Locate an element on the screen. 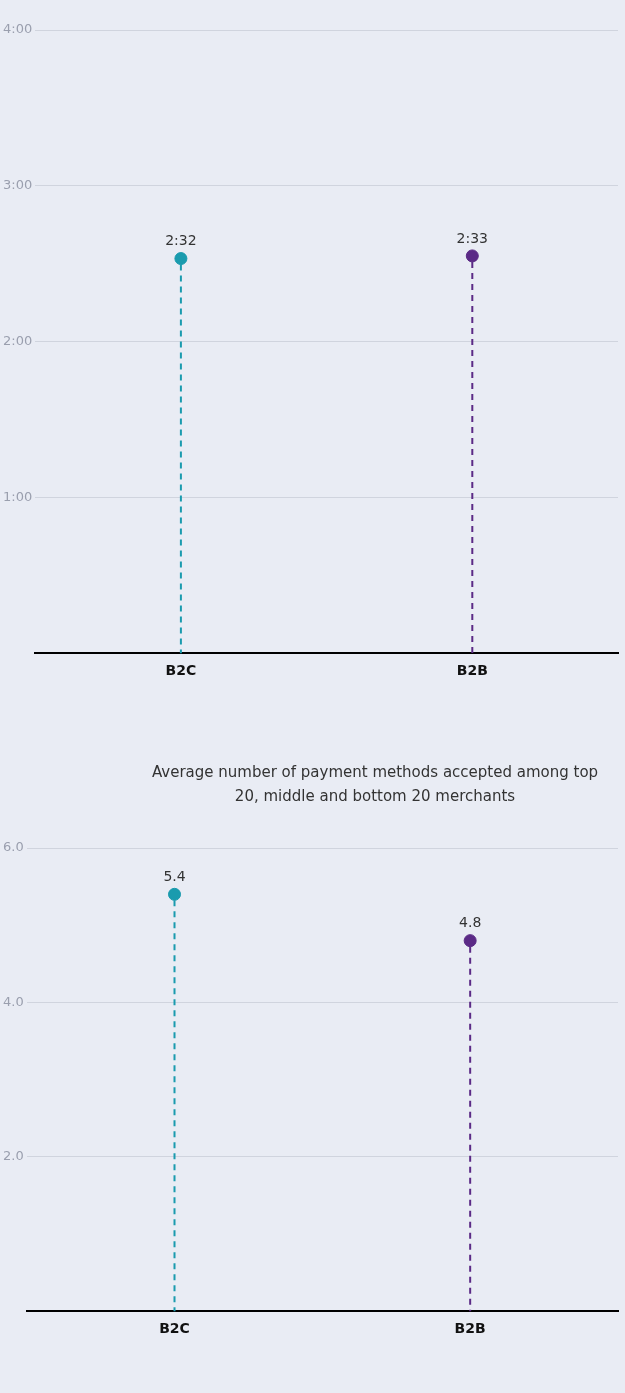 The width and height of the screenshot is (625, 1393). y-tick-label: 2.0 is located at coordinates (13, 1156).